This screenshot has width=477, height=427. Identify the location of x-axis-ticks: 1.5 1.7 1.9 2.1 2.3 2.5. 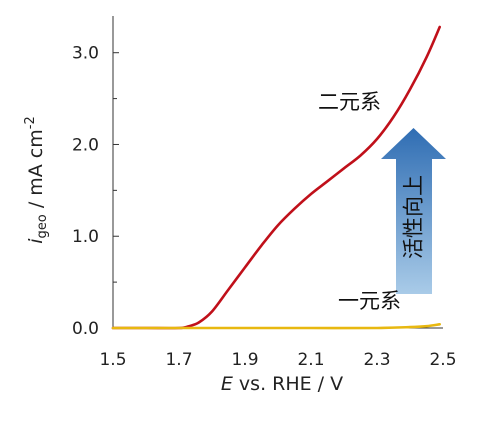
(277, 360).